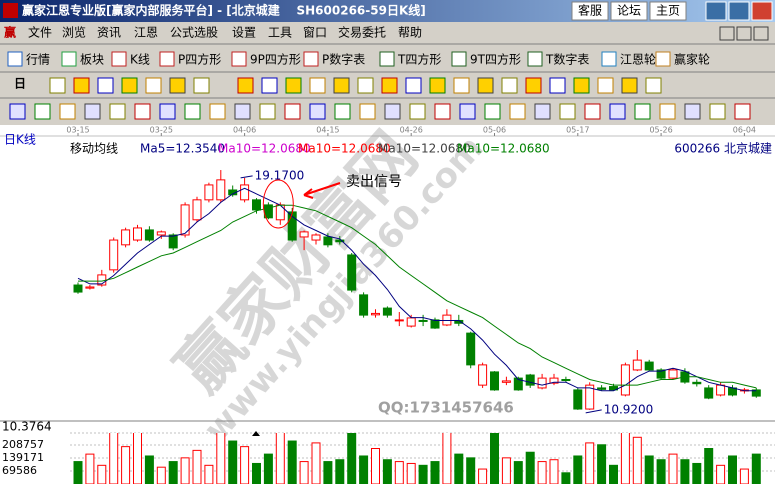 The height and width of the screenshot is (484, 775). What do you see at coordinates (638, 60) in the screenshot?
I see `toolbar-label: 江恩轮` at bounding box center [638, 60].